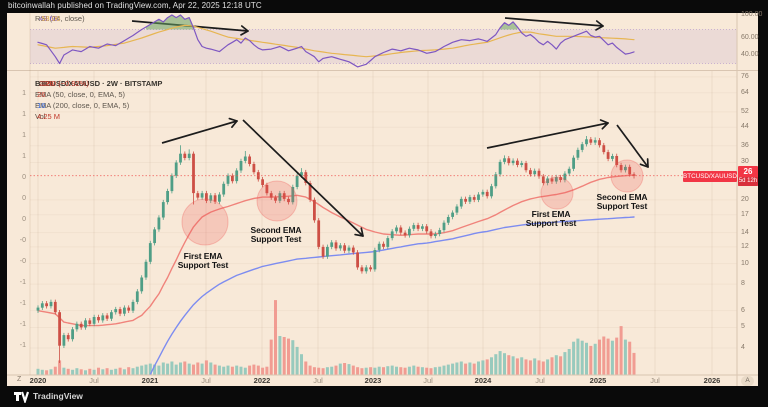 Image resolution: width=768 pixels, height=407 pixels. I want to click on tradingview-brand-text: TradingView, so click(58, 396).